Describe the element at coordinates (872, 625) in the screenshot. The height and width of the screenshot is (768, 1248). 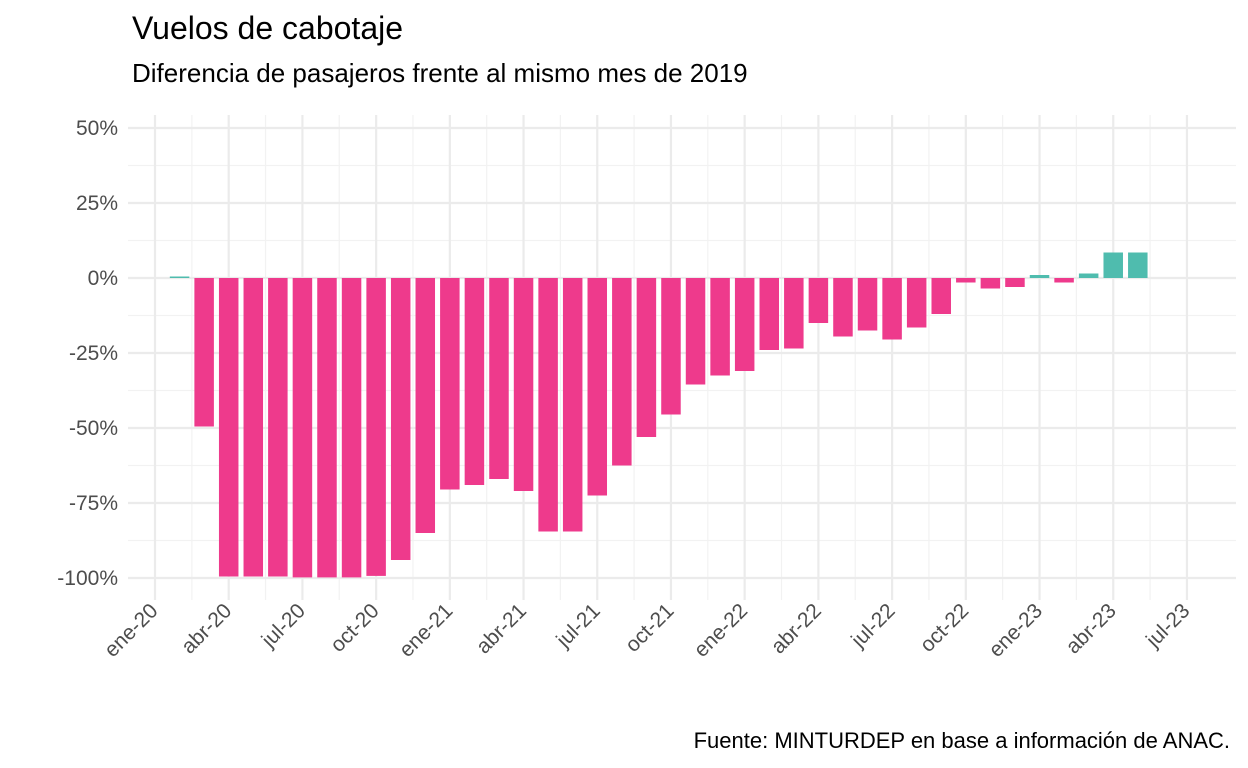
I see `x-tick-label: jul-22` at that location.